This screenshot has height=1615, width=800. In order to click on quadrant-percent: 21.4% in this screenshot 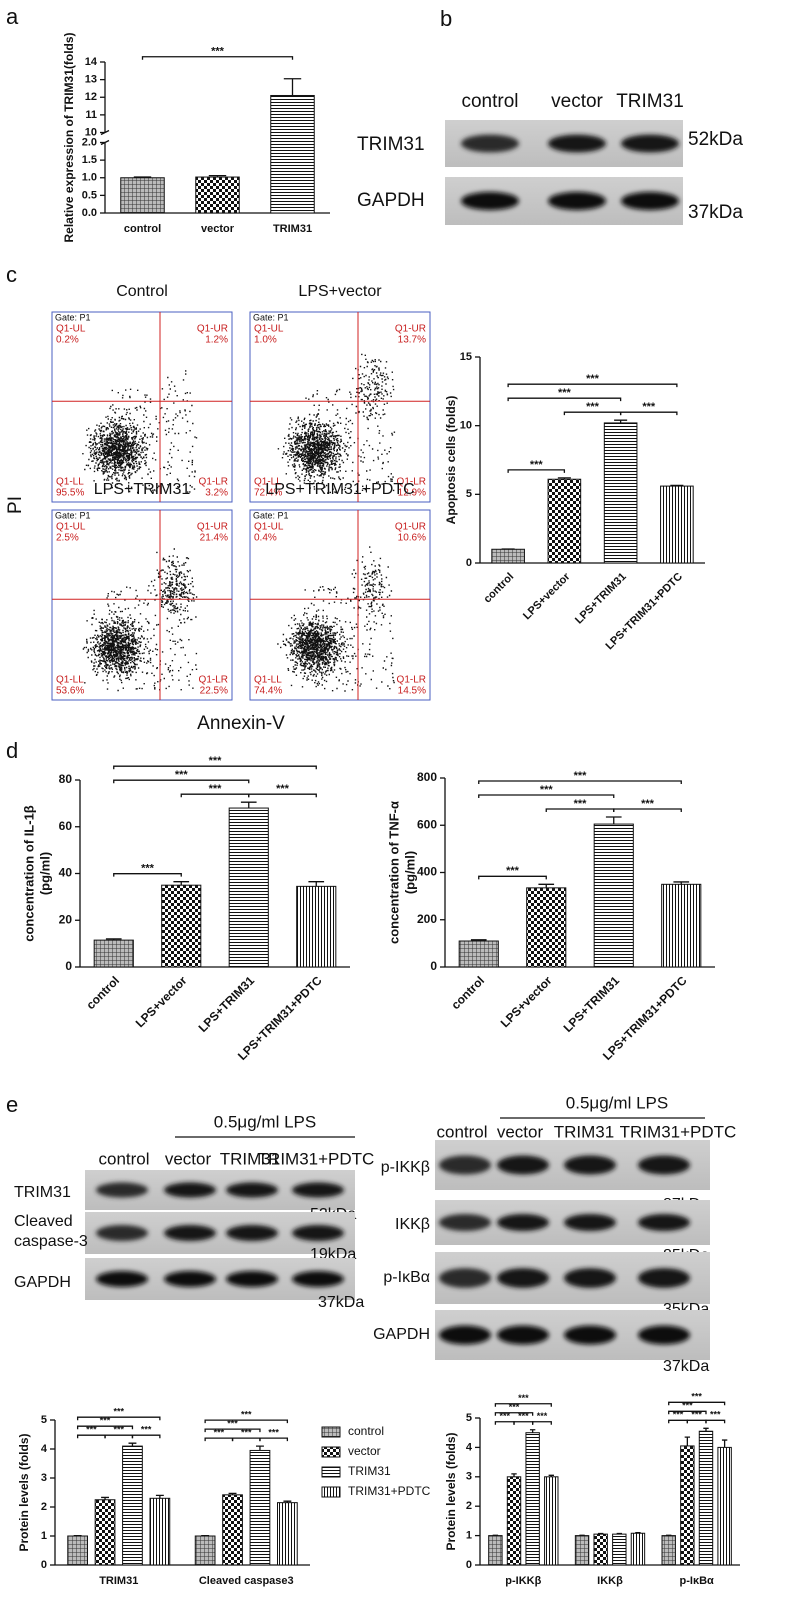, I will do `click(214, 538)`.